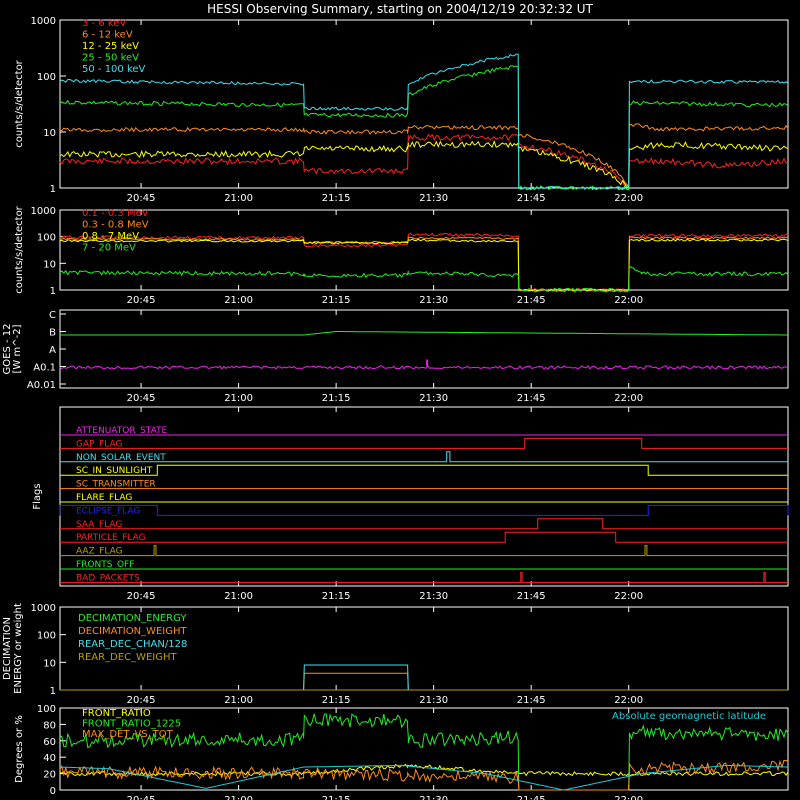 The width and height of the screenshot is (800, 800). What do you see at coordinates (115, 225) in the screenshot?
I see `legend-entry: 0.3 - 0.8 MeV` at bounding box center [115, 225].